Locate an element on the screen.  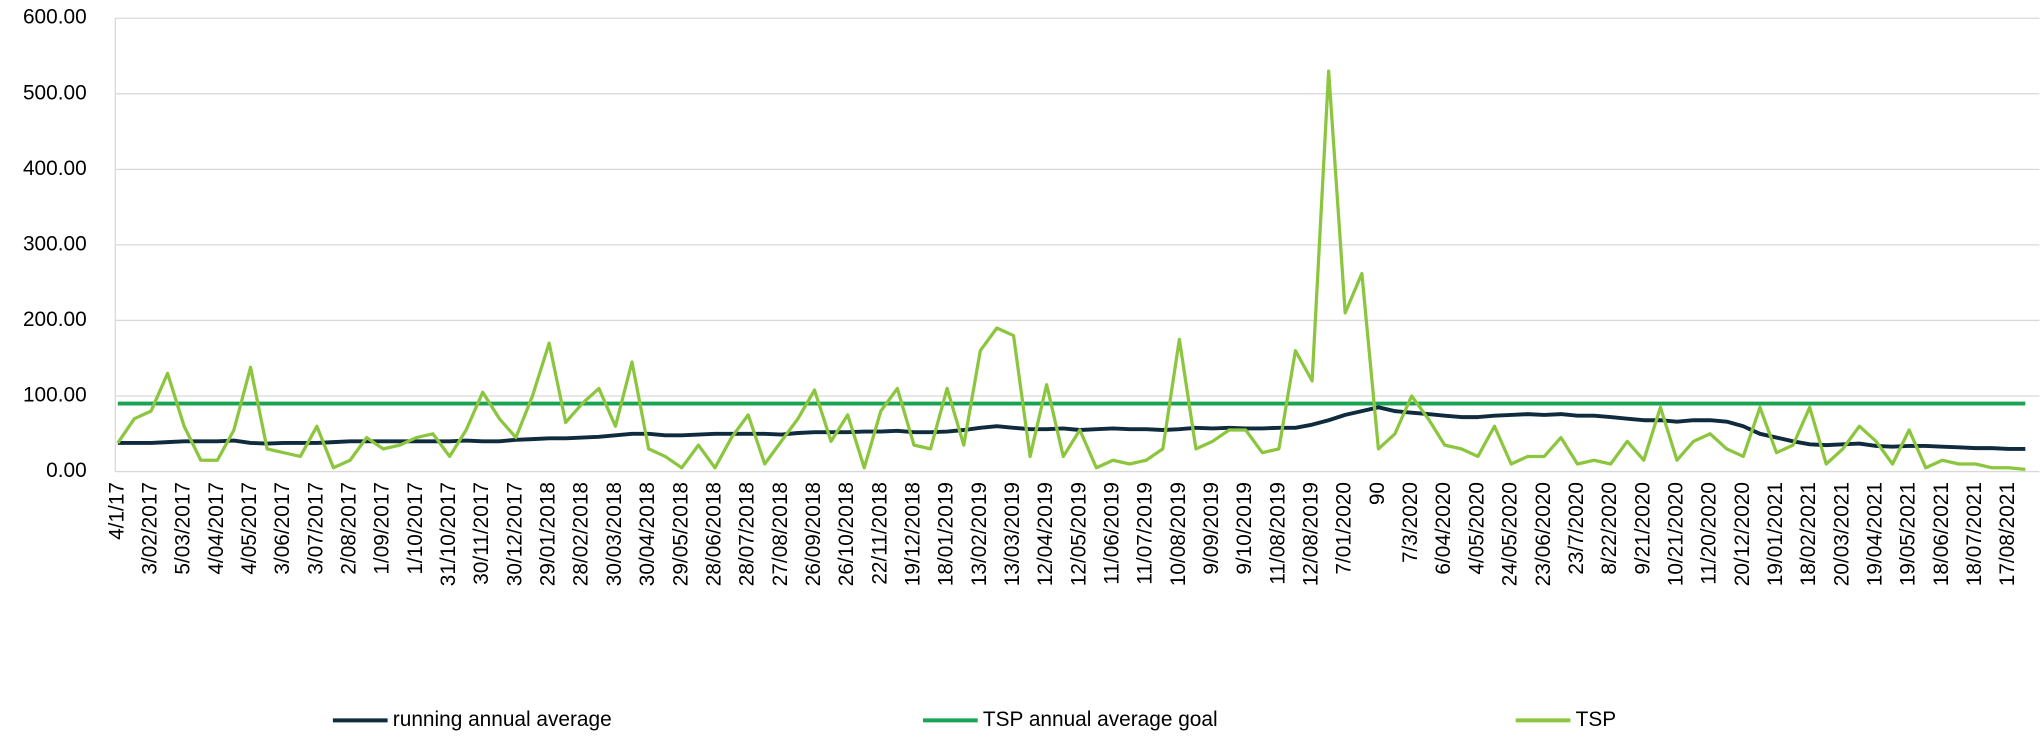
x-tick-label: 26/09/2018 is located at coordinates (813, 534).